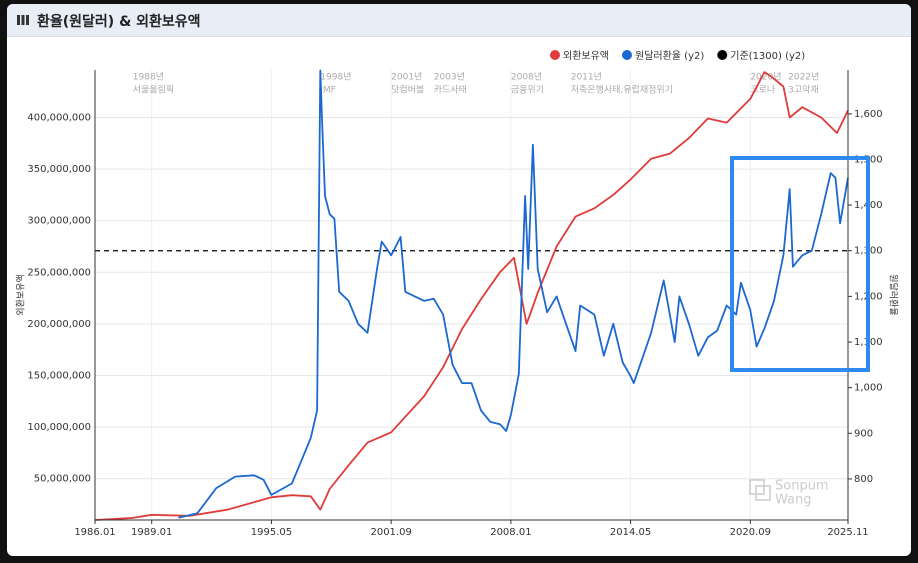 The image size is (918, 563). Describe the element at coordinates (767, 56) in the screenshot. I see `legend-label: 기준(1300) (y2)` at that location.